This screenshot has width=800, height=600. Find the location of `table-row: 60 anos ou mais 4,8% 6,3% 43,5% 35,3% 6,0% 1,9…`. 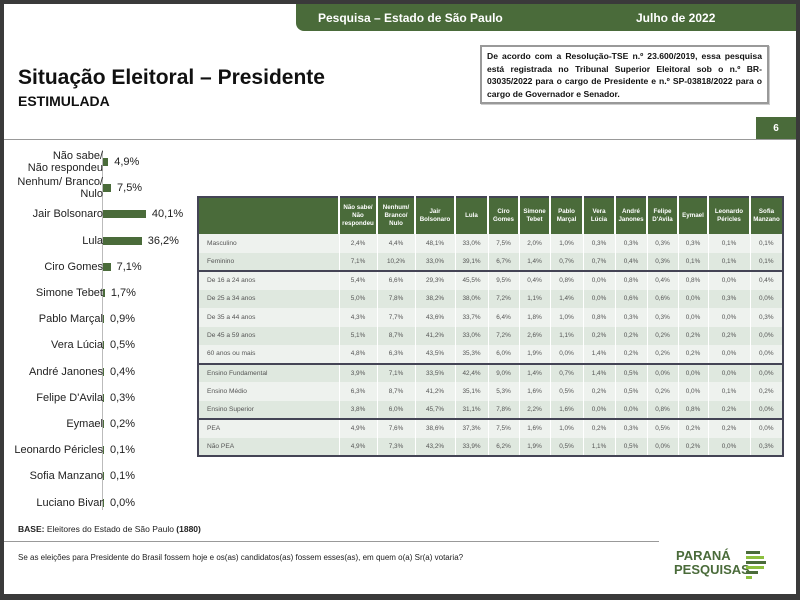

table-row: 60 anos ou mais 4,8% 6,3% 43,5% 35,3% 6,0% 1,9… is located at coordinates (490, 355).